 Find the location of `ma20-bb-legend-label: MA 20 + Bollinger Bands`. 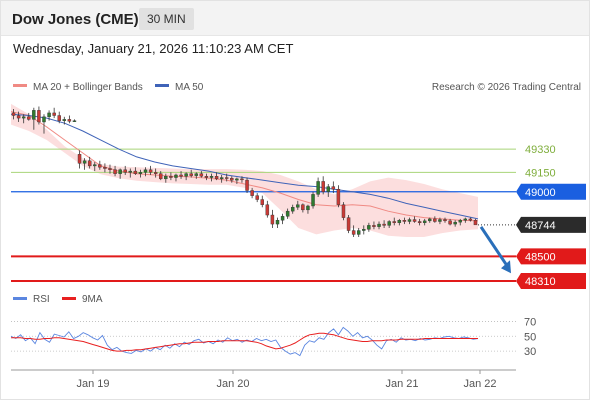

ma20-bb-legend-label: MA 20 + Bollinger Bands is located at coordinates (88, 87).